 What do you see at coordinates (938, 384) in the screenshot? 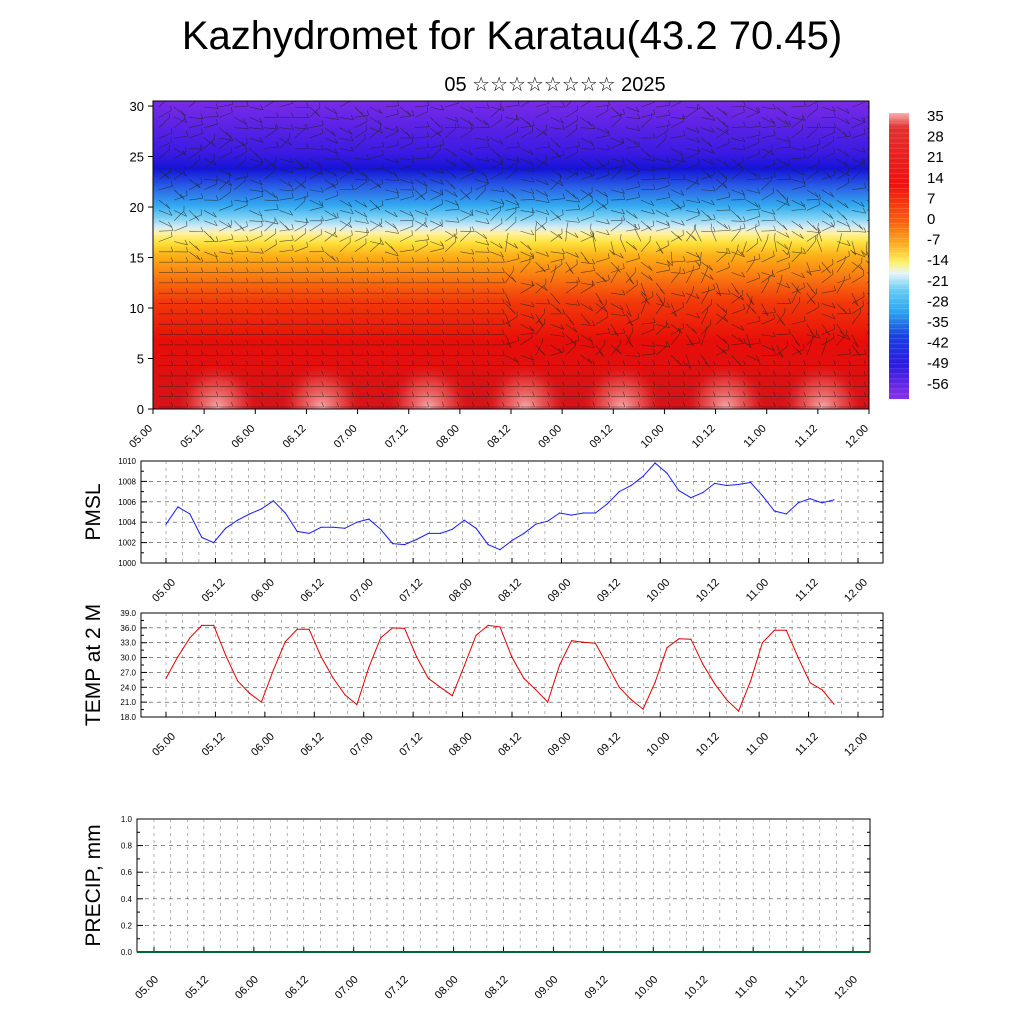
I see `colorbar-label: -56` at bounding box center [938, 384].